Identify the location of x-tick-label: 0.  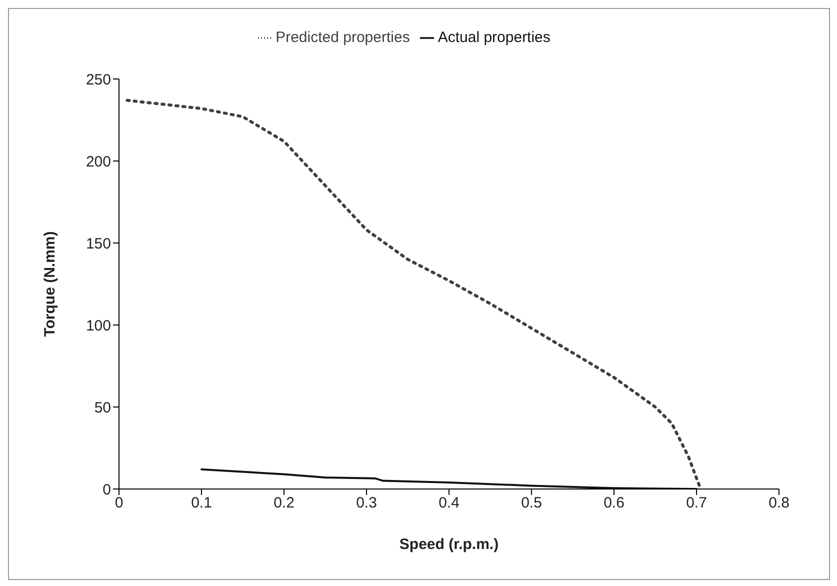
(119, 503).